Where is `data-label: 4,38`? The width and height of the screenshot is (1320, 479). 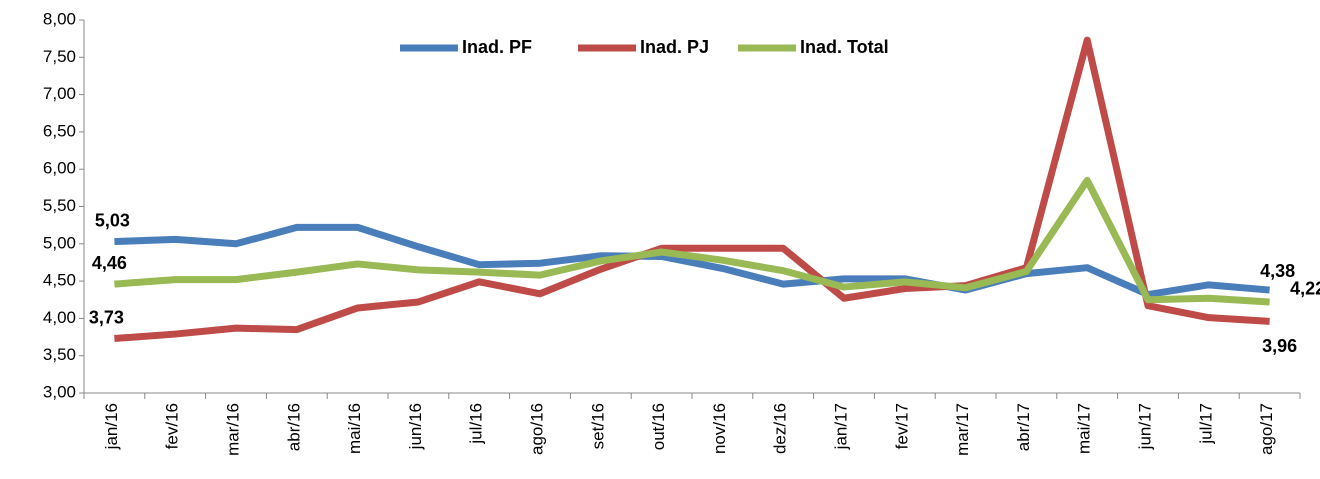 data-label: 4,38 is located at coordinates (1277, 271).